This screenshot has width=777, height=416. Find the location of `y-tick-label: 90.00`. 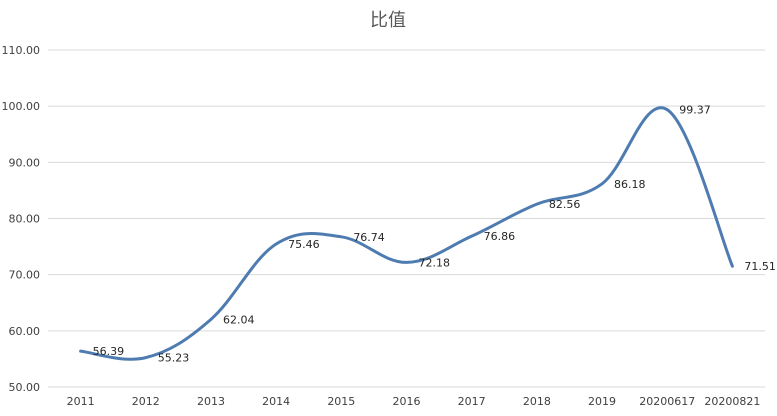

y-tick-label: 90.00 is located at coordinates (25, 162).